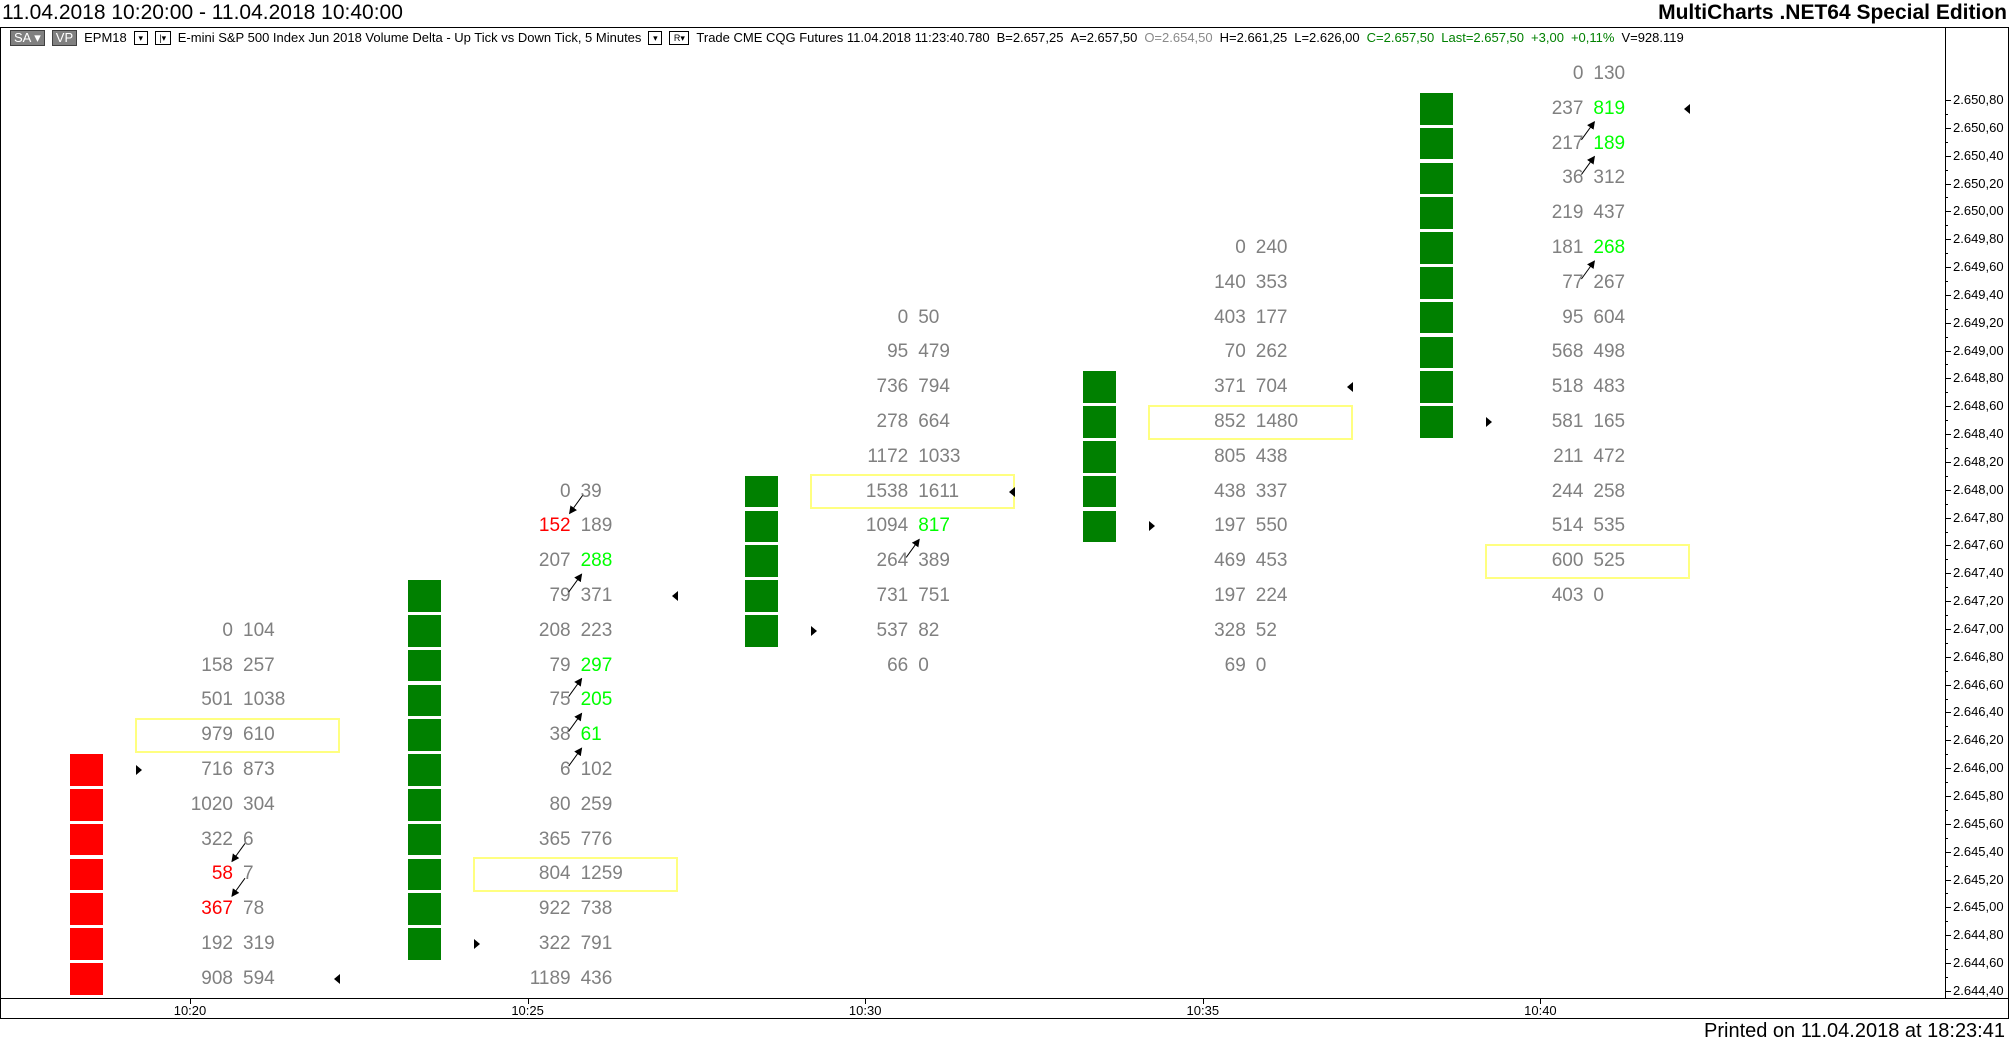  I want to click on bid-volume: 152, so click(554, 526).